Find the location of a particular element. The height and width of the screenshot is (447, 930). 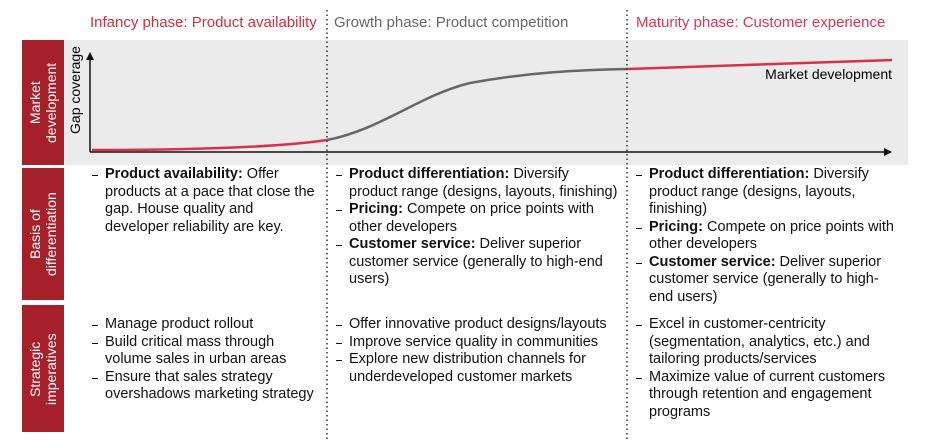

row-header: Market development is located at coordinates (43, 102).